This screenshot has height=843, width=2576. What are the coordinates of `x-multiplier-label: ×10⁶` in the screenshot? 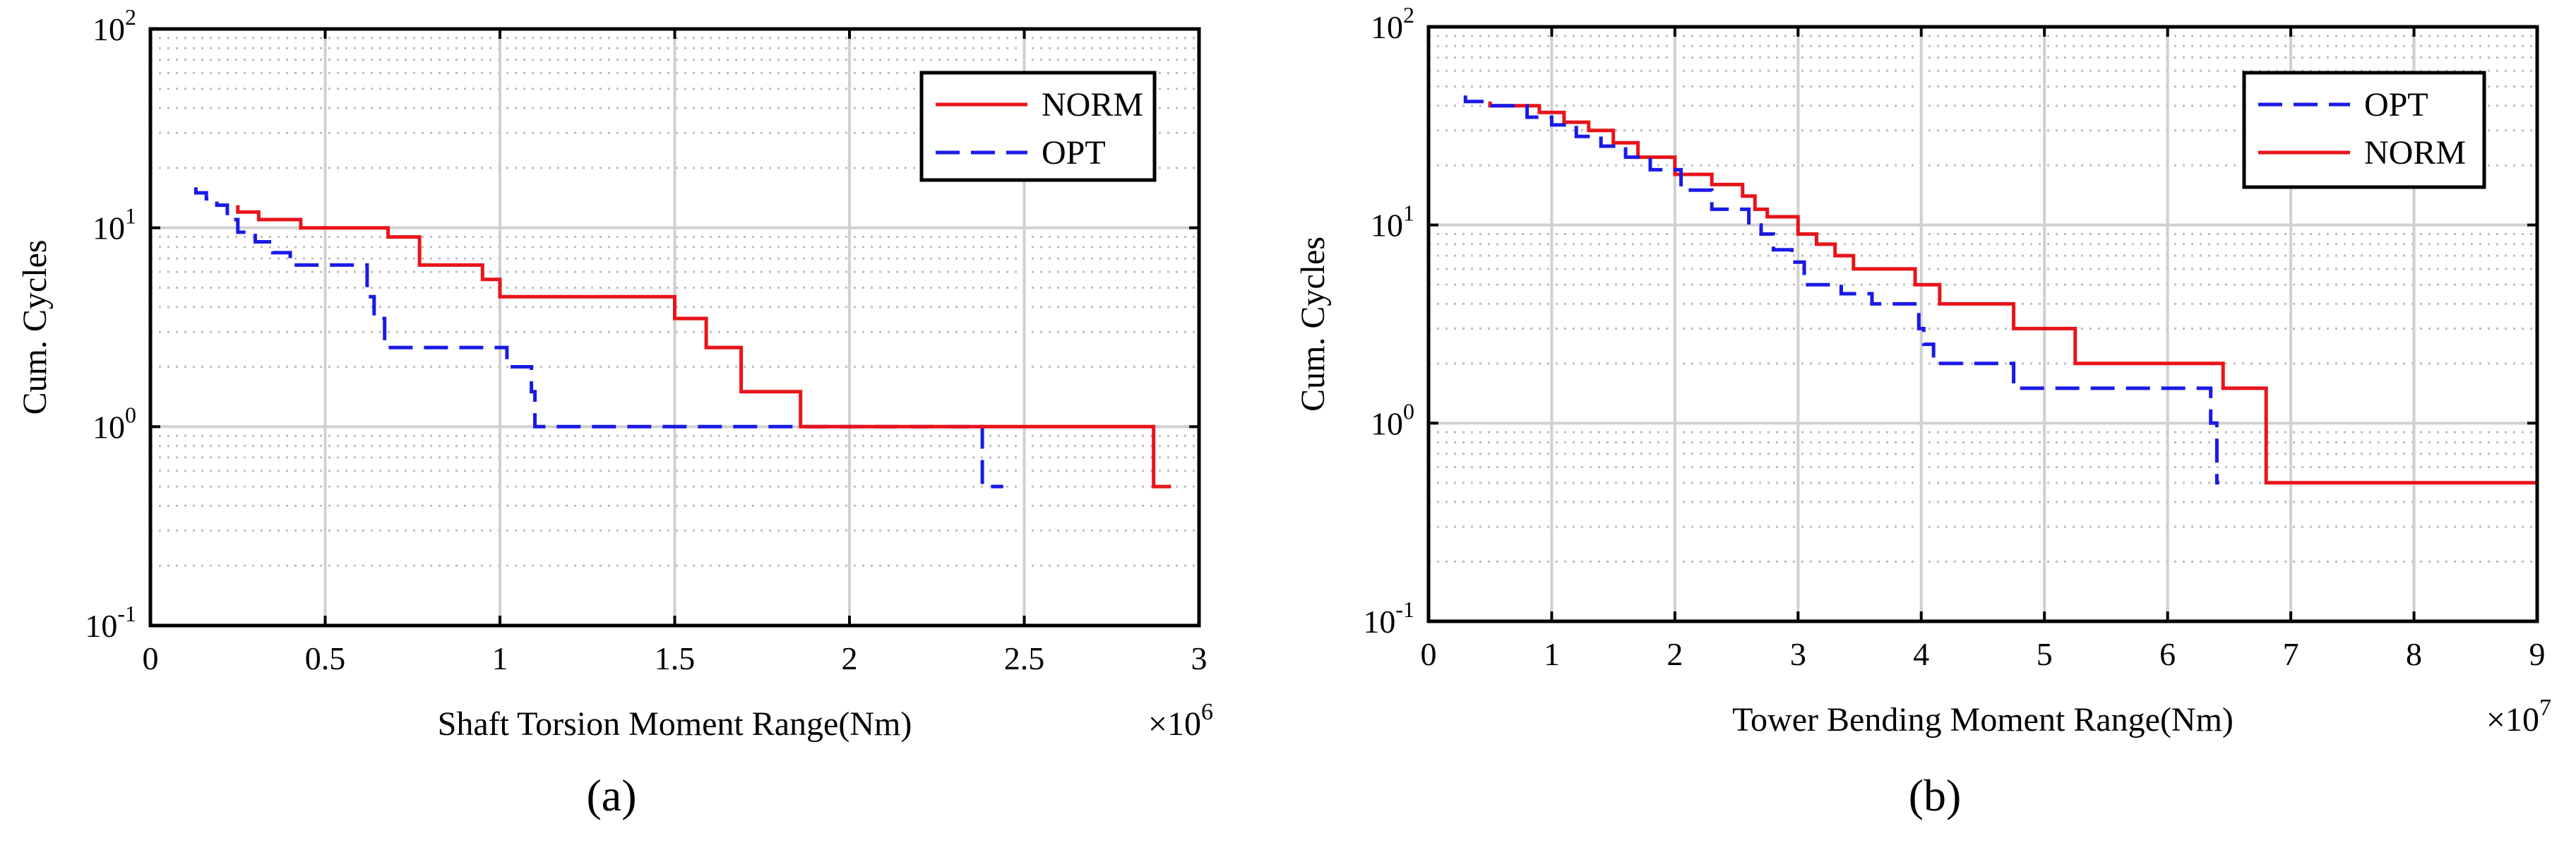 It's located at (1180, 721).